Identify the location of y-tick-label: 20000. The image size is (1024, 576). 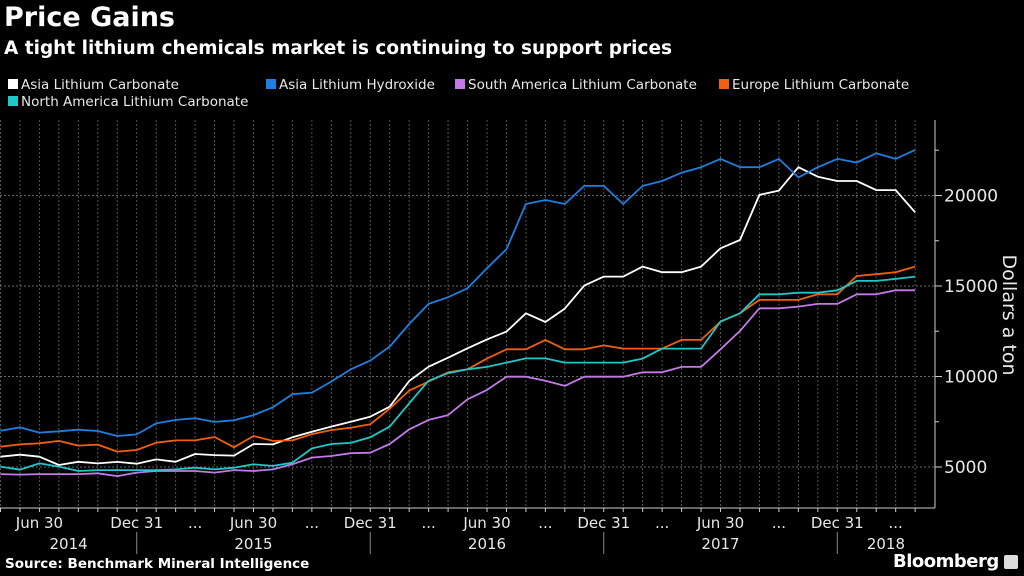
(971, 196).